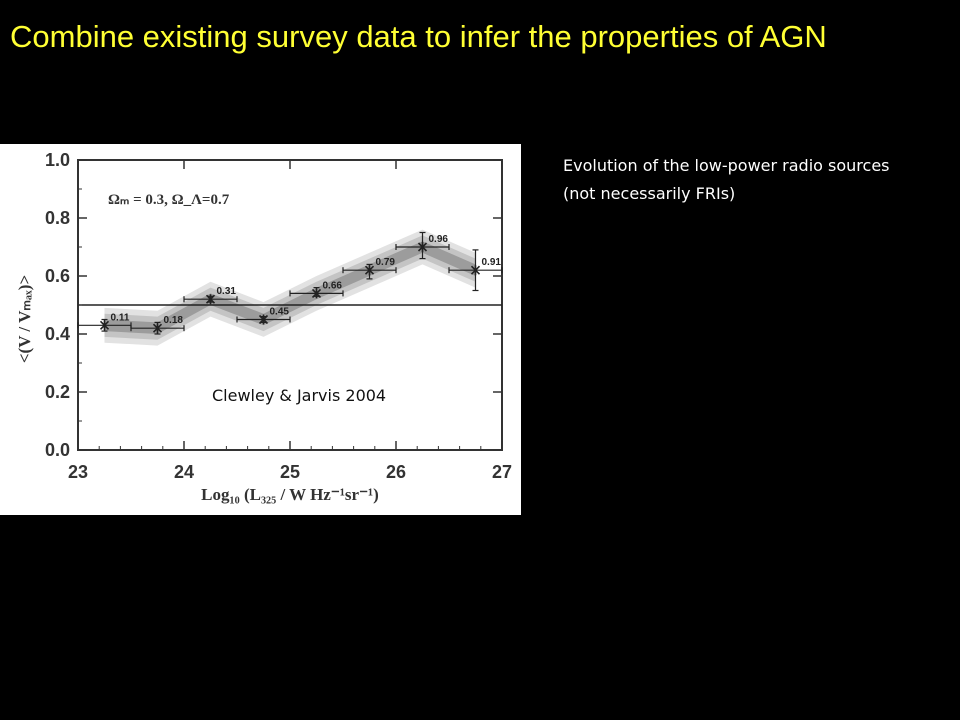 Image resolution: width=960 pixels, height=720 pixels. What do you see at coordinates (290, 472) in the screenshot?
I see `x-tick-label-2: 25` at bounding box center [290, 472].